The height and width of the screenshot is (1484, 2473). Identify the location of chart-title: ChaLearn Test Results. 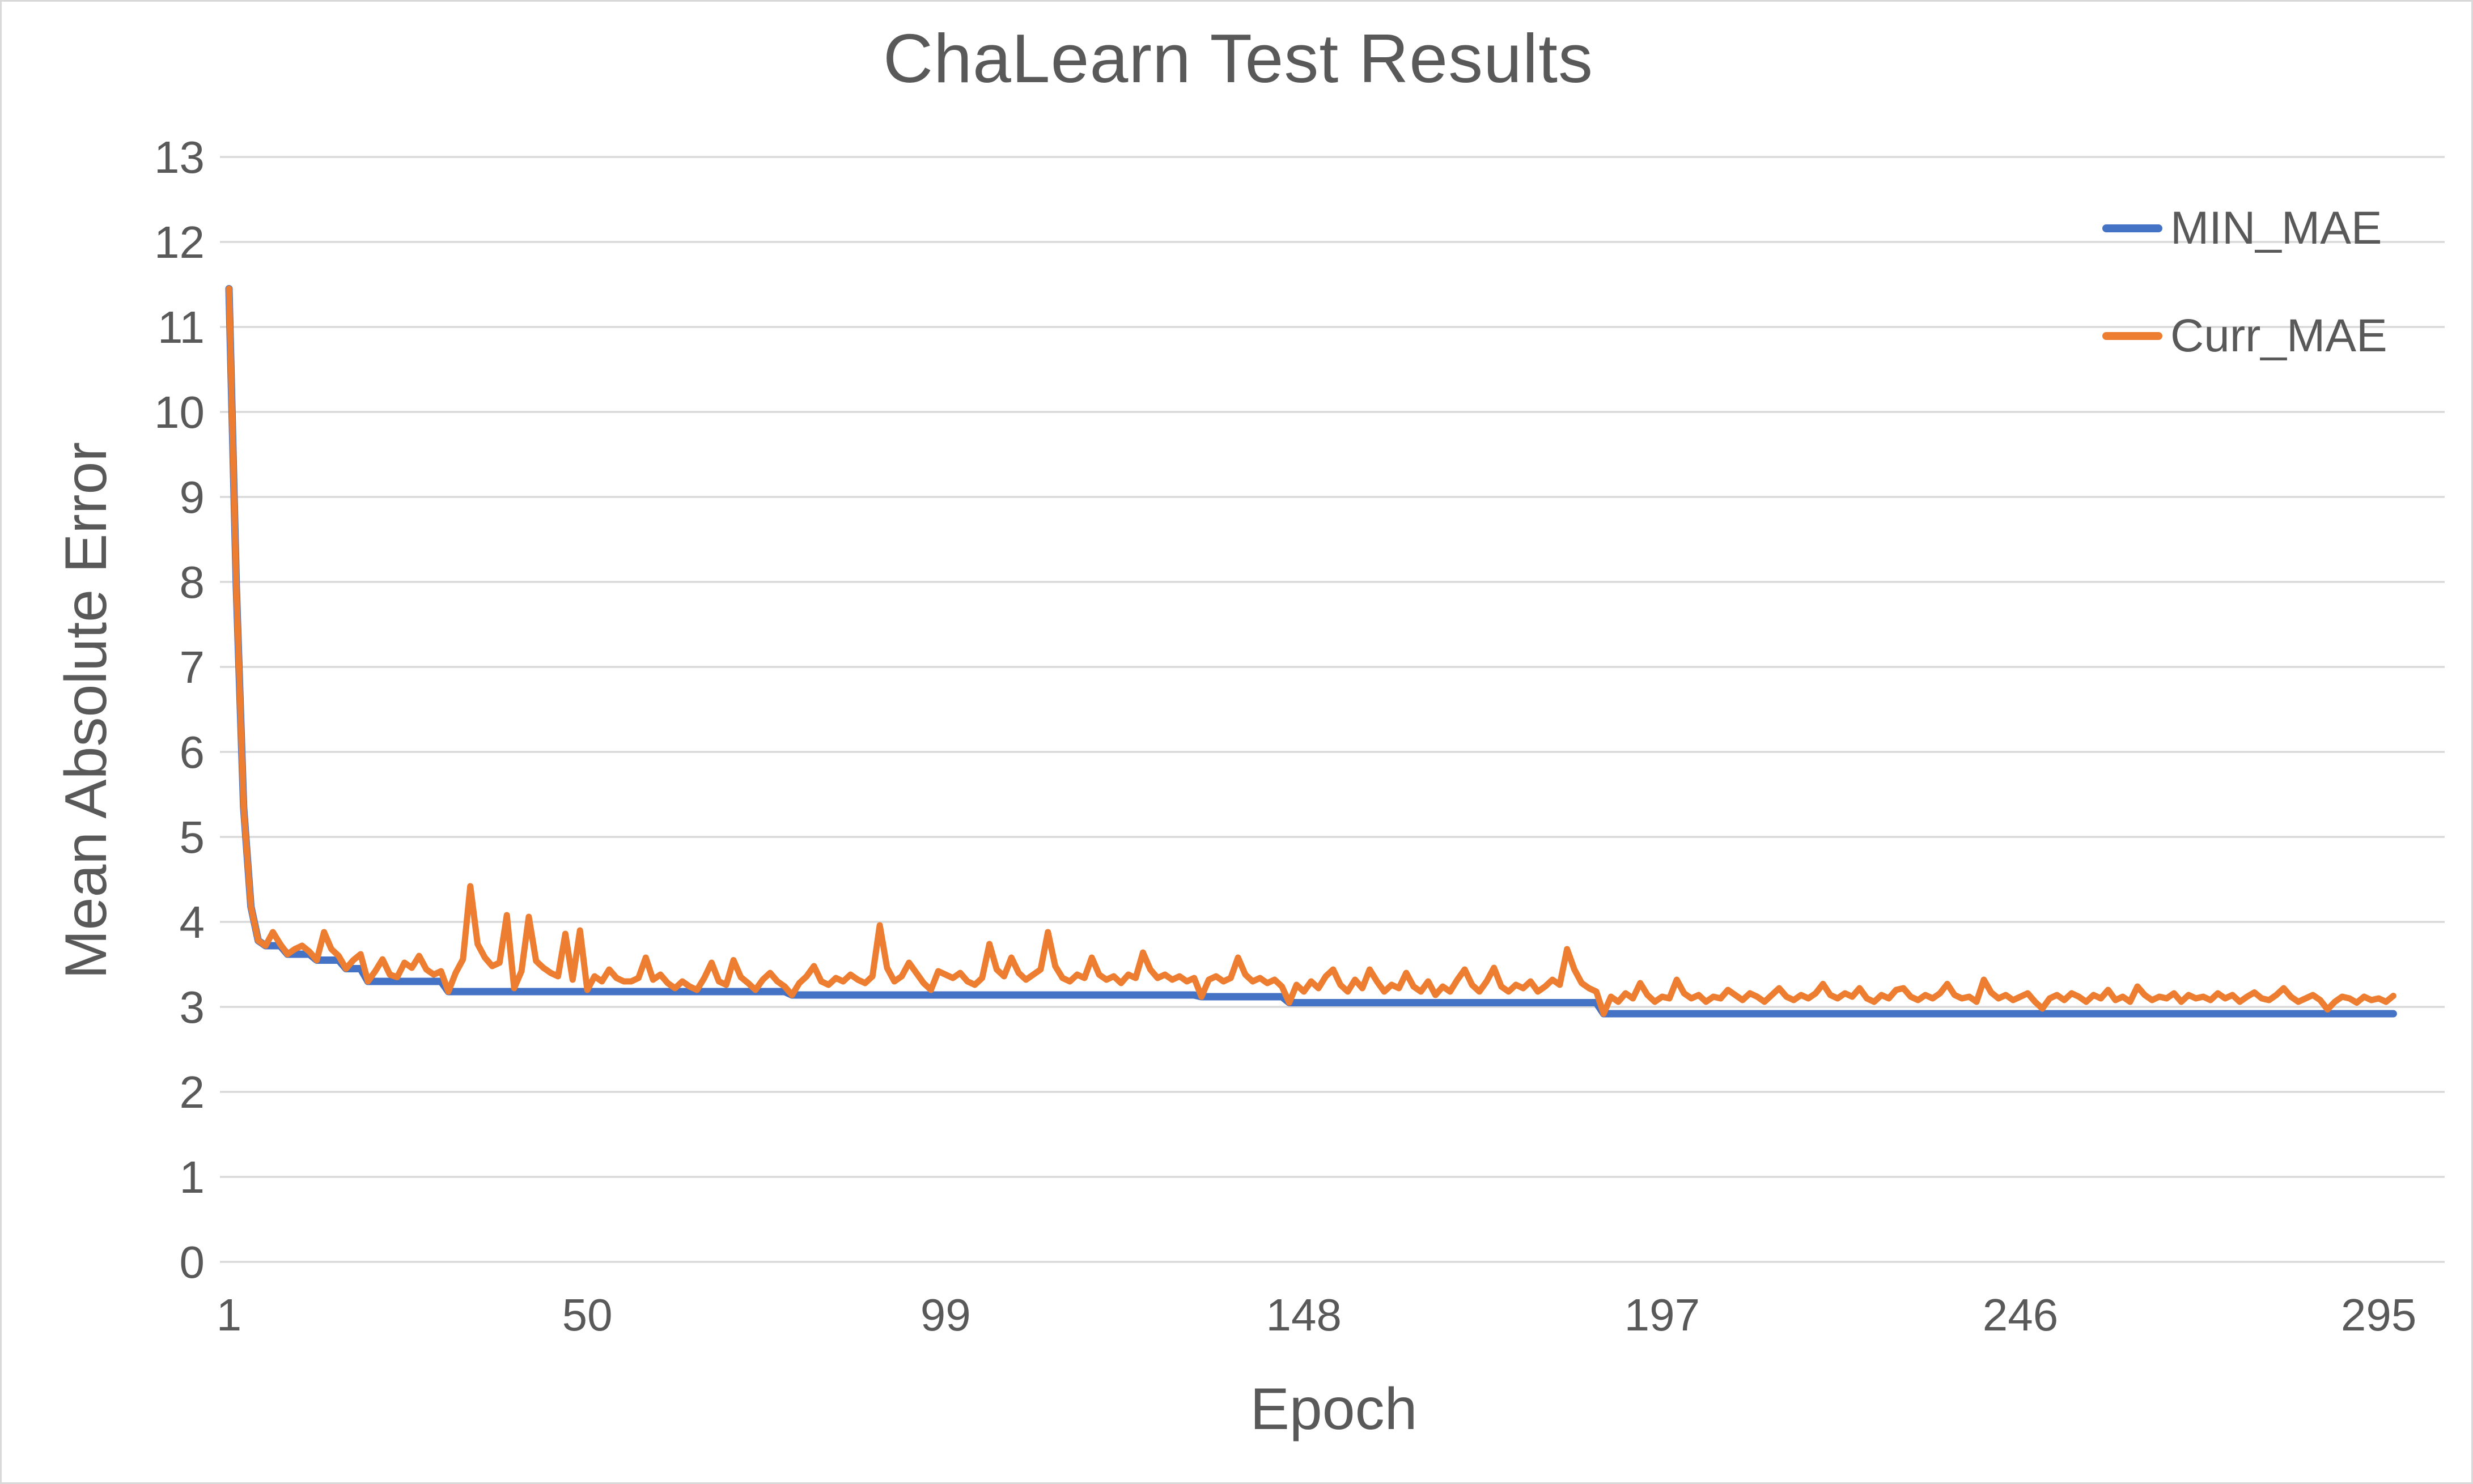
(1238, 58).